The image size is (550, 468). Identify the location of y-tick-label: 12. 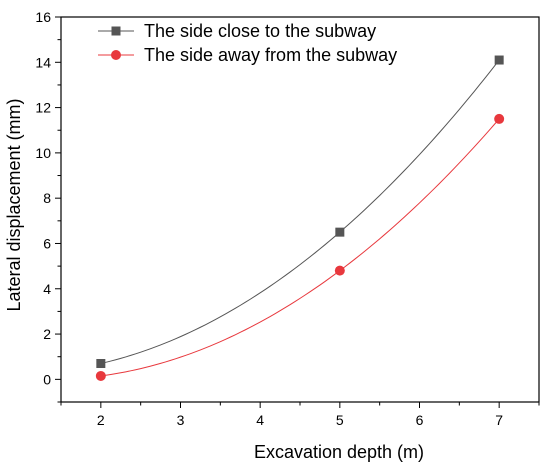
(43, 108).